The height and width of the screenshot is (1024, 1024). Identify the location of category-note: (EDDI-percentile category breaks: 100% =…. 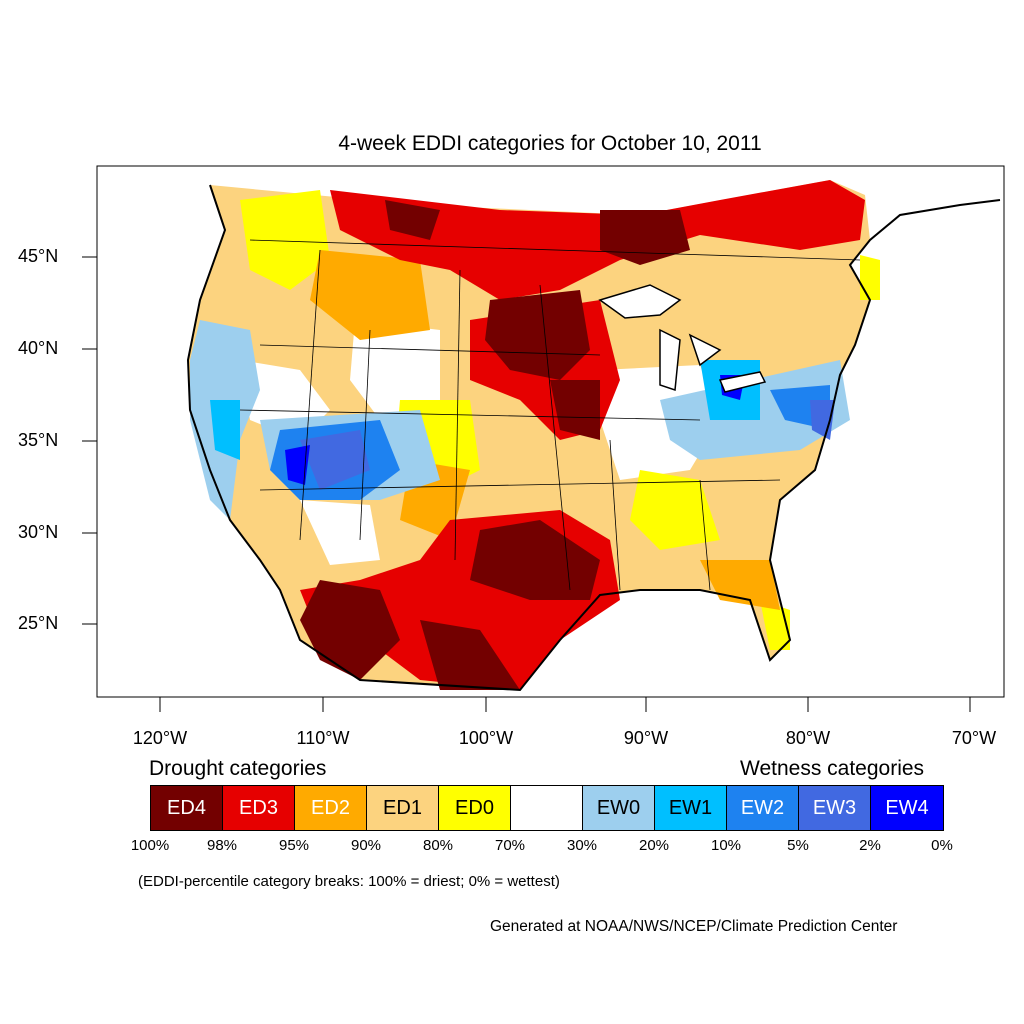
(349, 881).